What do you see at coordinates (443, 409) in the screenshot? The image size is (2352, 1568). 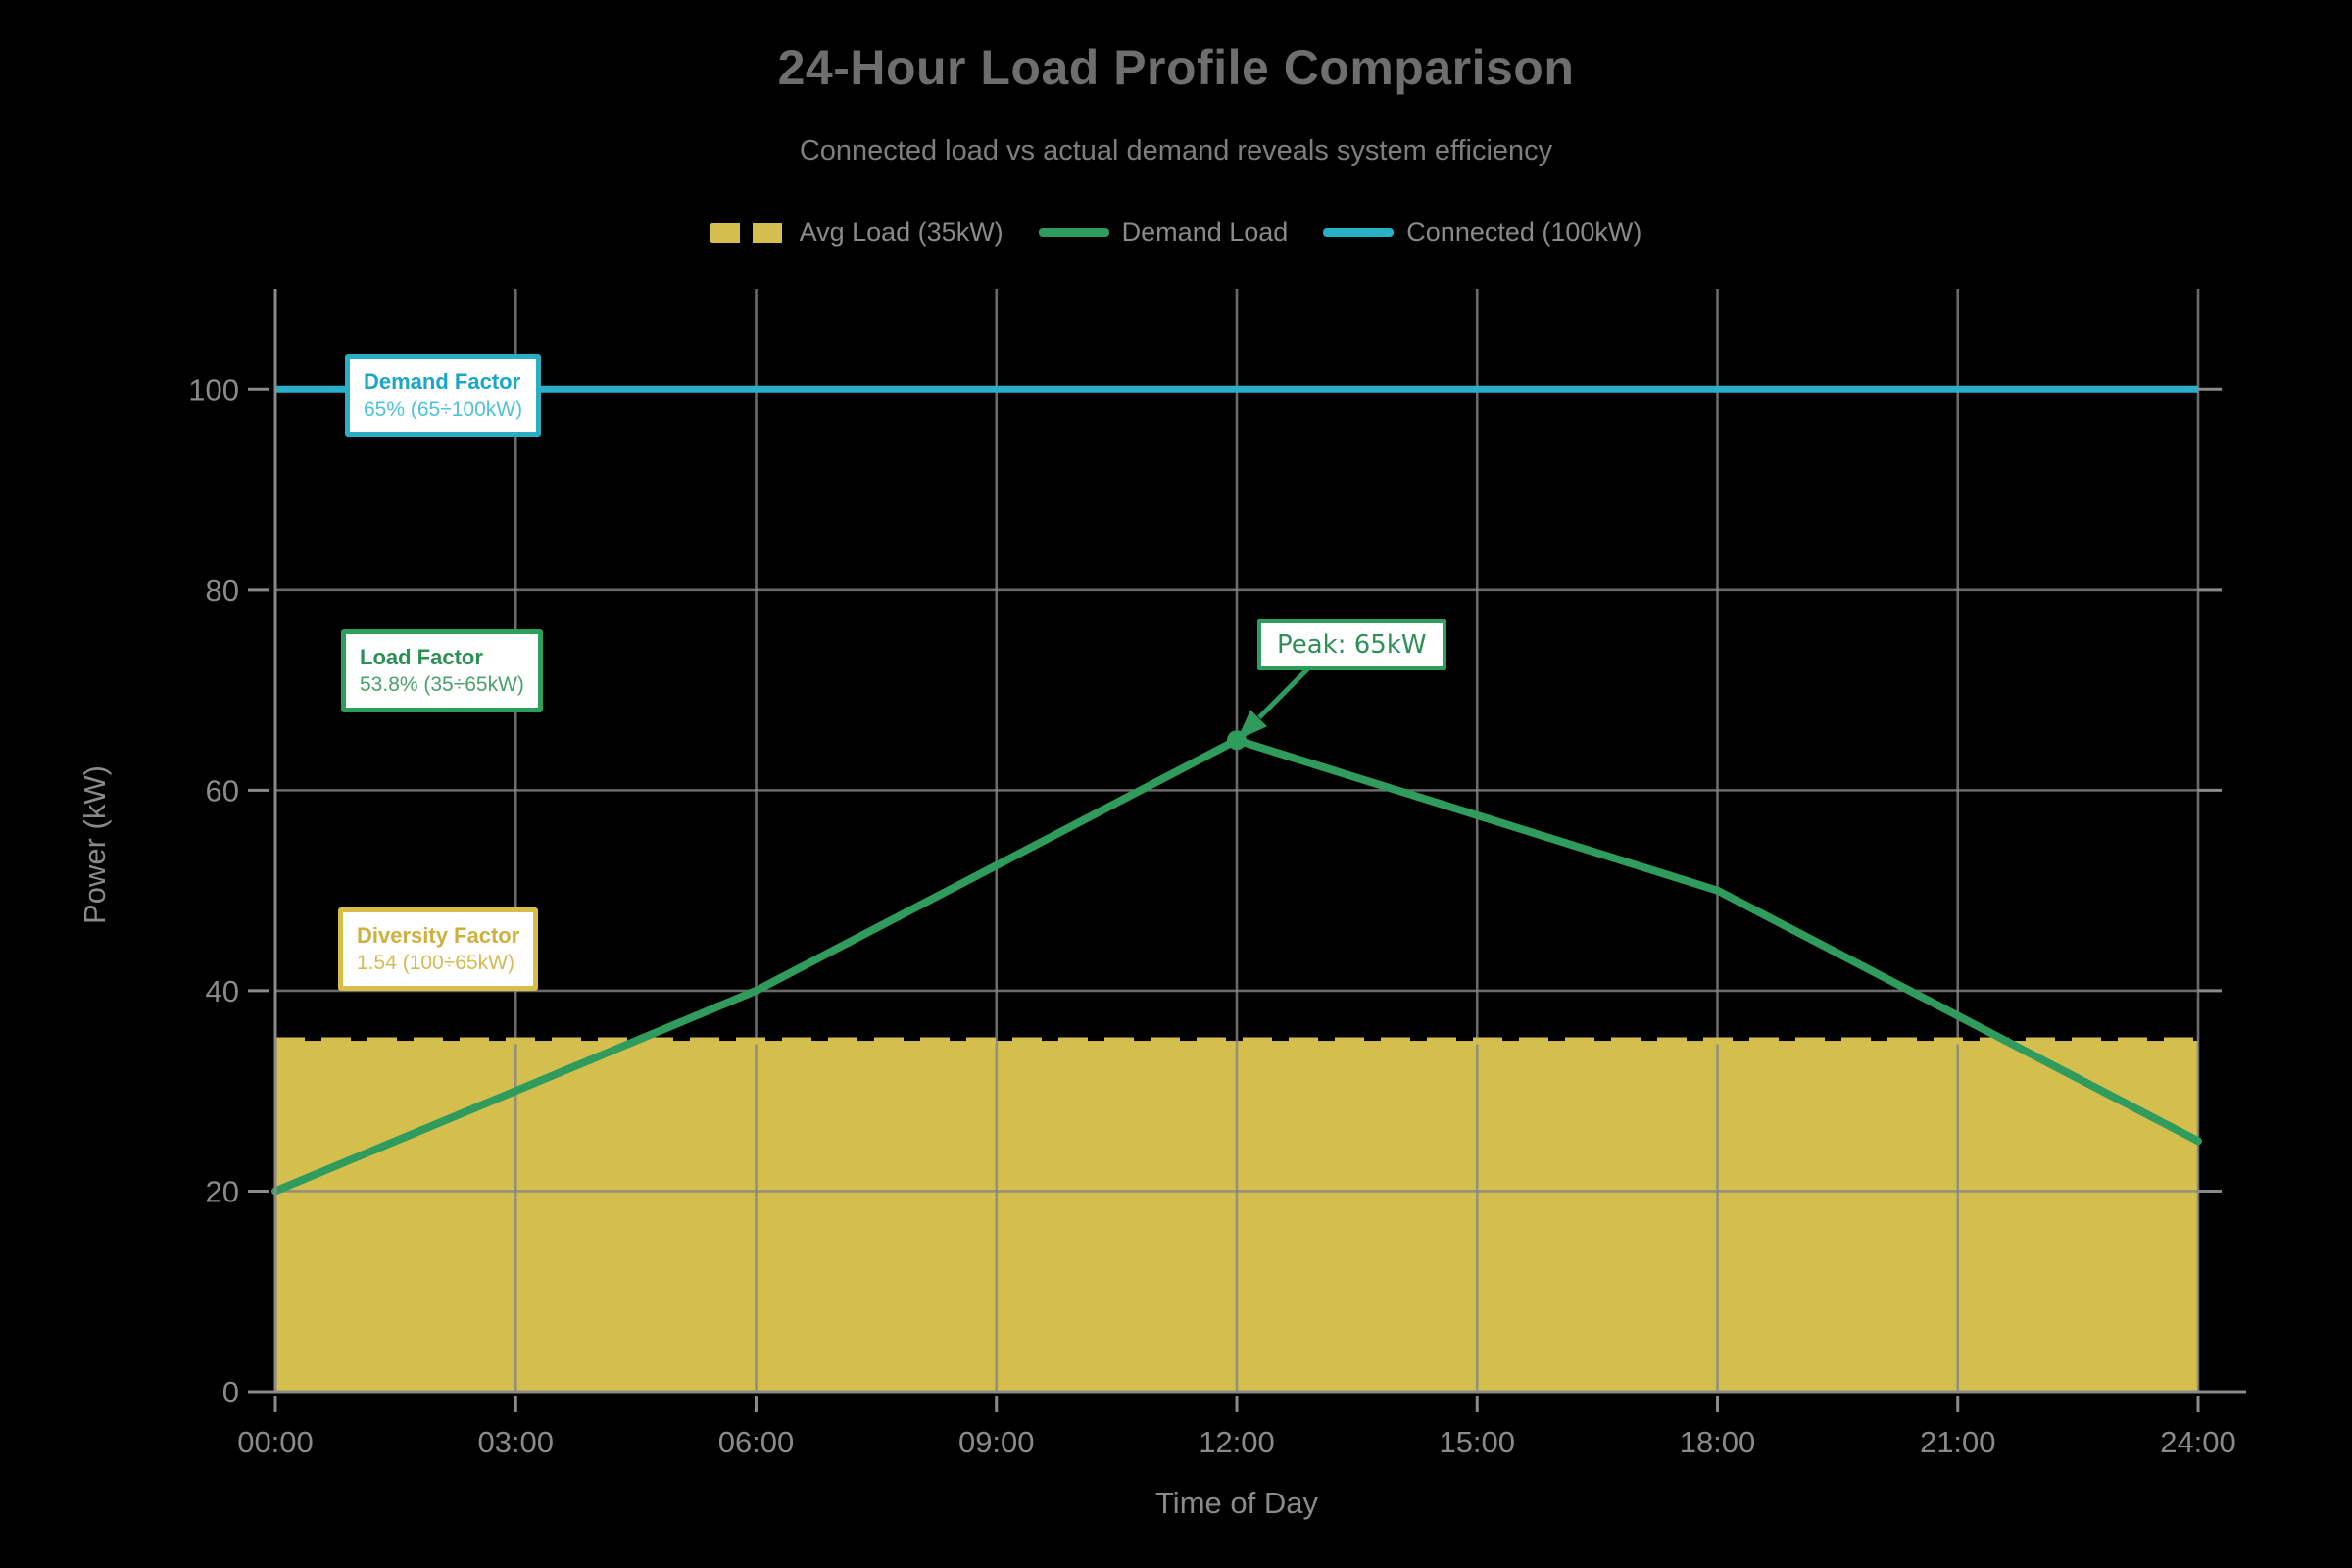 I see `demand-factor-value: 65% (65÷100kW)` at bounding box center [443, 409].